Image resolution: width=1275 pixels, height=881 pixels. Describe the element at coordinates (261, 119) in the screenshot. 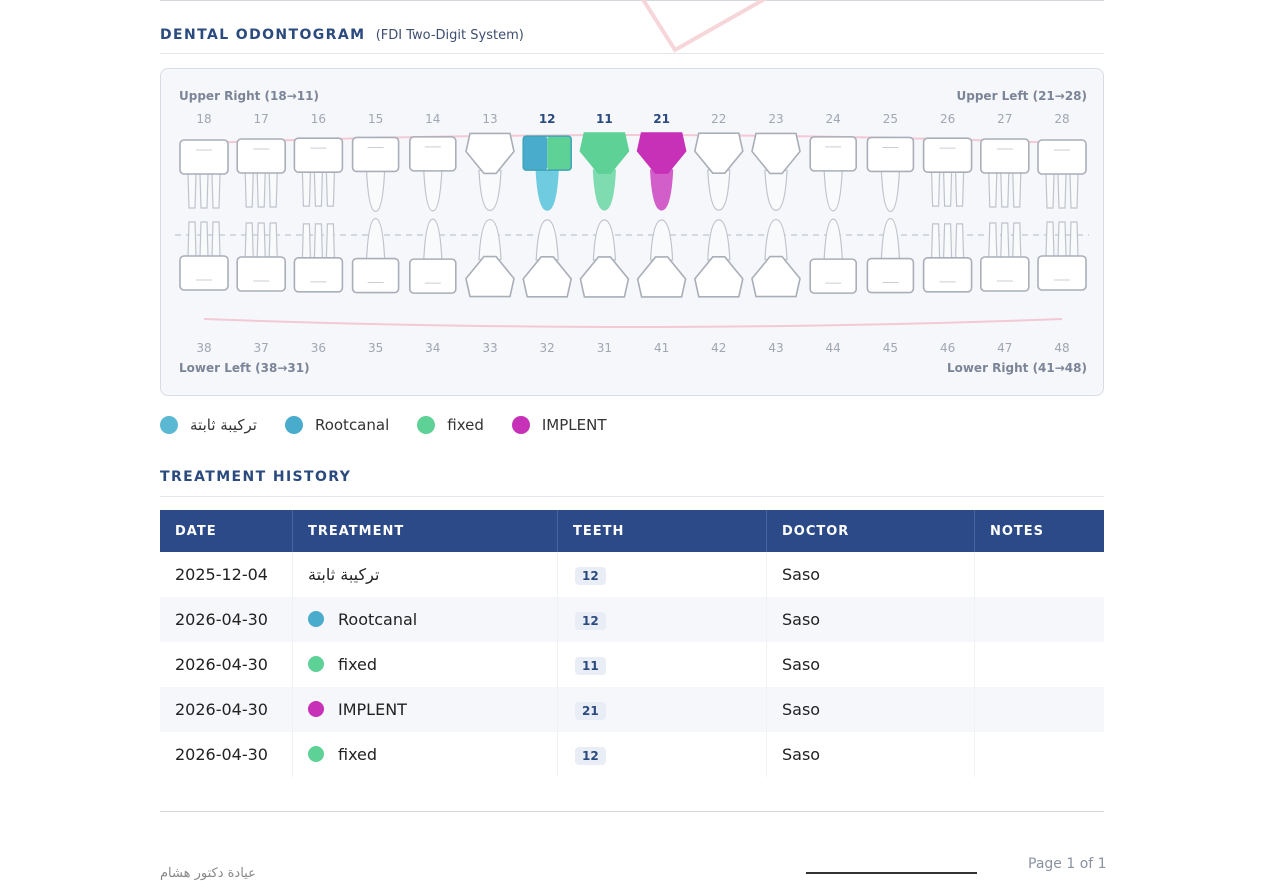

I see `tooth-number-17: 17` at that location.